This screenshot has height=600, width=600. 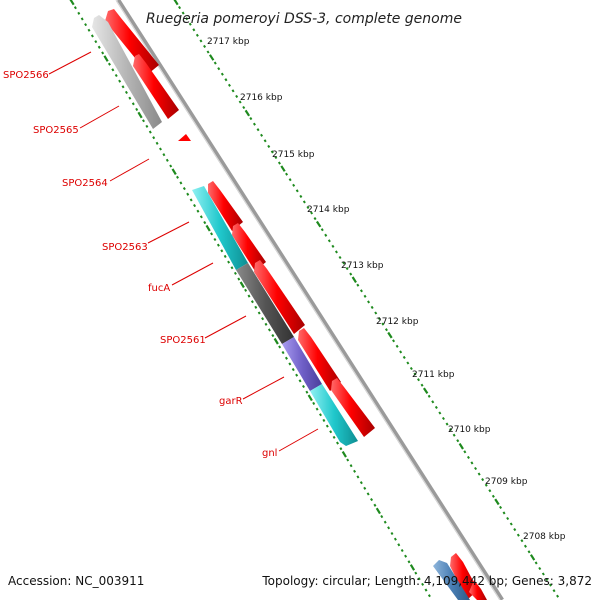 What do you see at coordinates (183, 340) in the screenshot?
I see `gene-label-spo2561: SPO2561` at bounding box center [183, 340].